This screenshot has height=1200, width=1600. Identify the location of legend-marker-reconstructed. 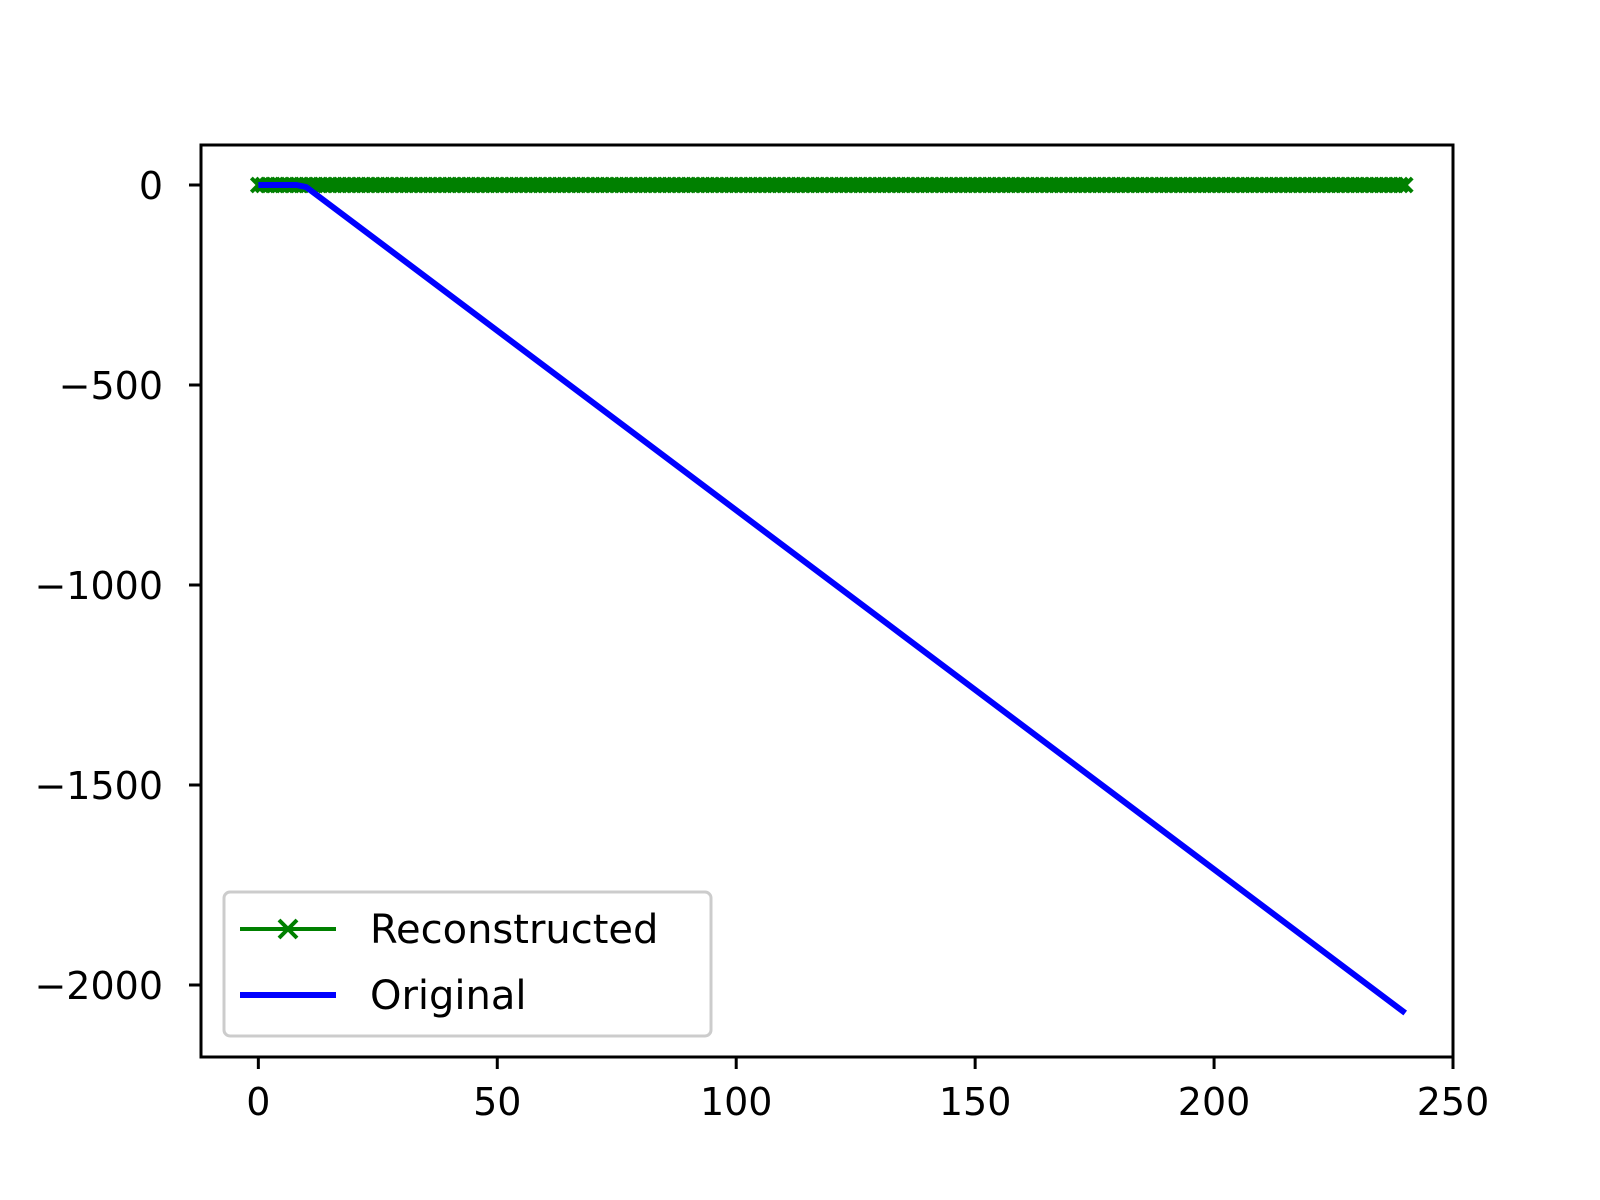
(288, 929).